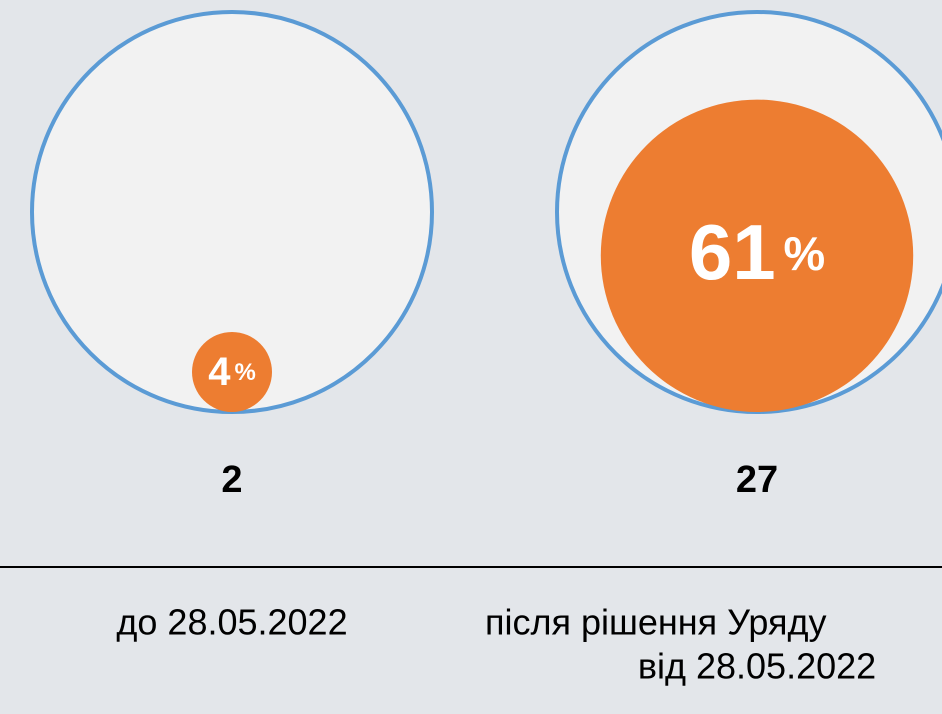 The height and width of the screenshot is (714, 942). Describe the element at coordinates (231, 622) in the screenshot. I see `category-label: до 28.05.2022` at that location.